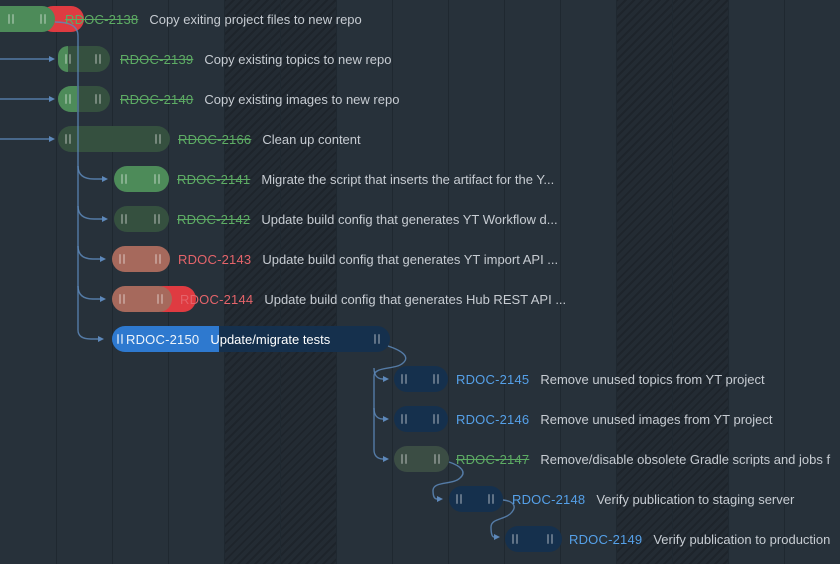 This screenshot has width=840, height=564. What do you see at coordinates (157, 59) in the screenshot?
I see `issue-id-link: RDOC-2139` at bounding box center [157, 59].